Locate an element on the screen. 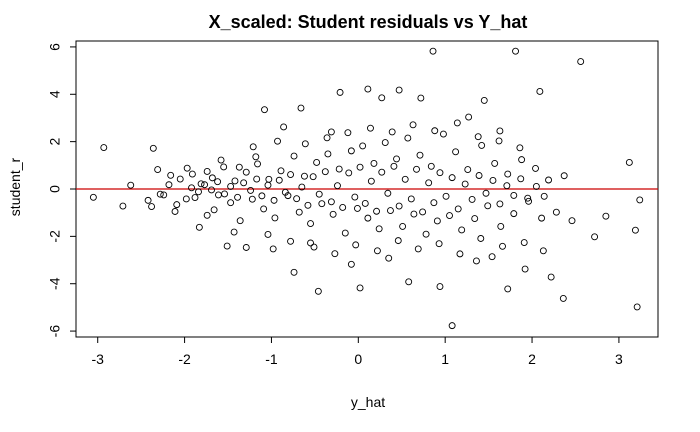 Image resolution: width=700 pixels, height=432 pixels. x-axis-tick-label: -2 is located at coordinates (184, 359).